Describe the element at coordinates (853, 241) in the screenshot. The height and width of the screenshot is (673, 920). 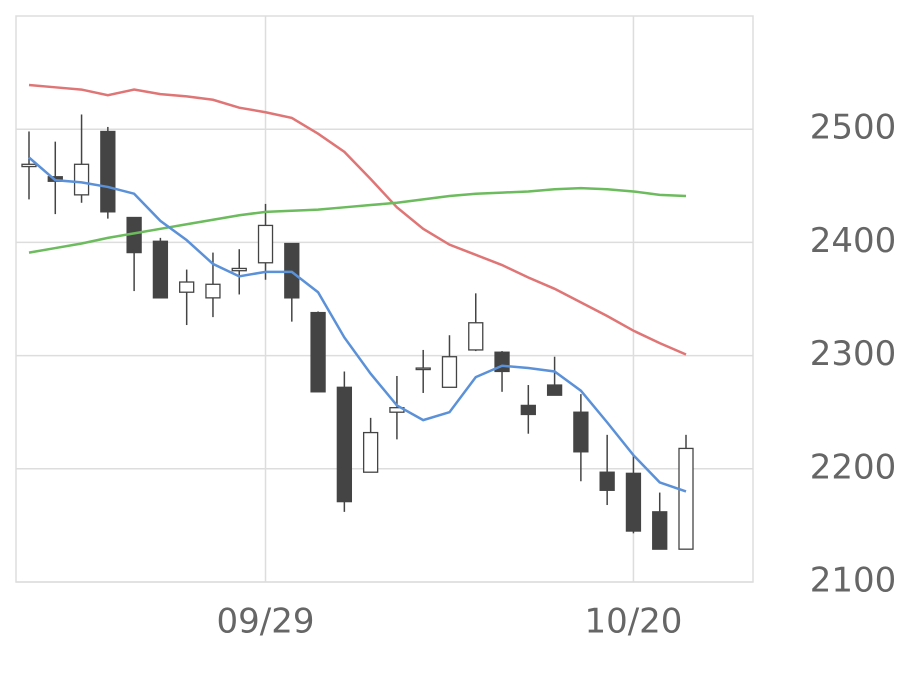
I see `y-tick-label: 2400` at that location.